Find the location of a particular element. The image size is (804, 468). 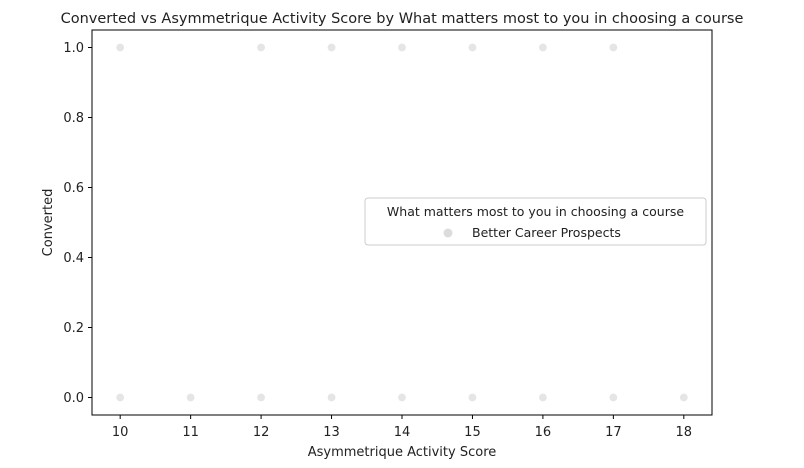

y-tick-label: 0.6 is located at coordinates (73, 188).